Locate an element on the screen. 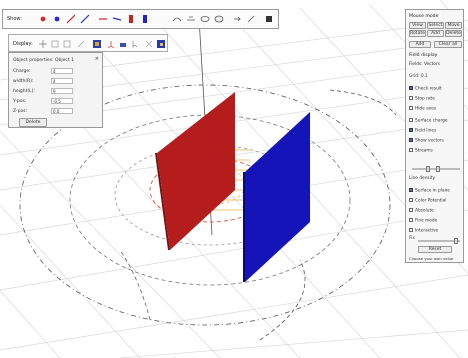 The width and height of the screenshot is (468, 358). mode-delete-button: Delete is located at coordinates (453, 33).